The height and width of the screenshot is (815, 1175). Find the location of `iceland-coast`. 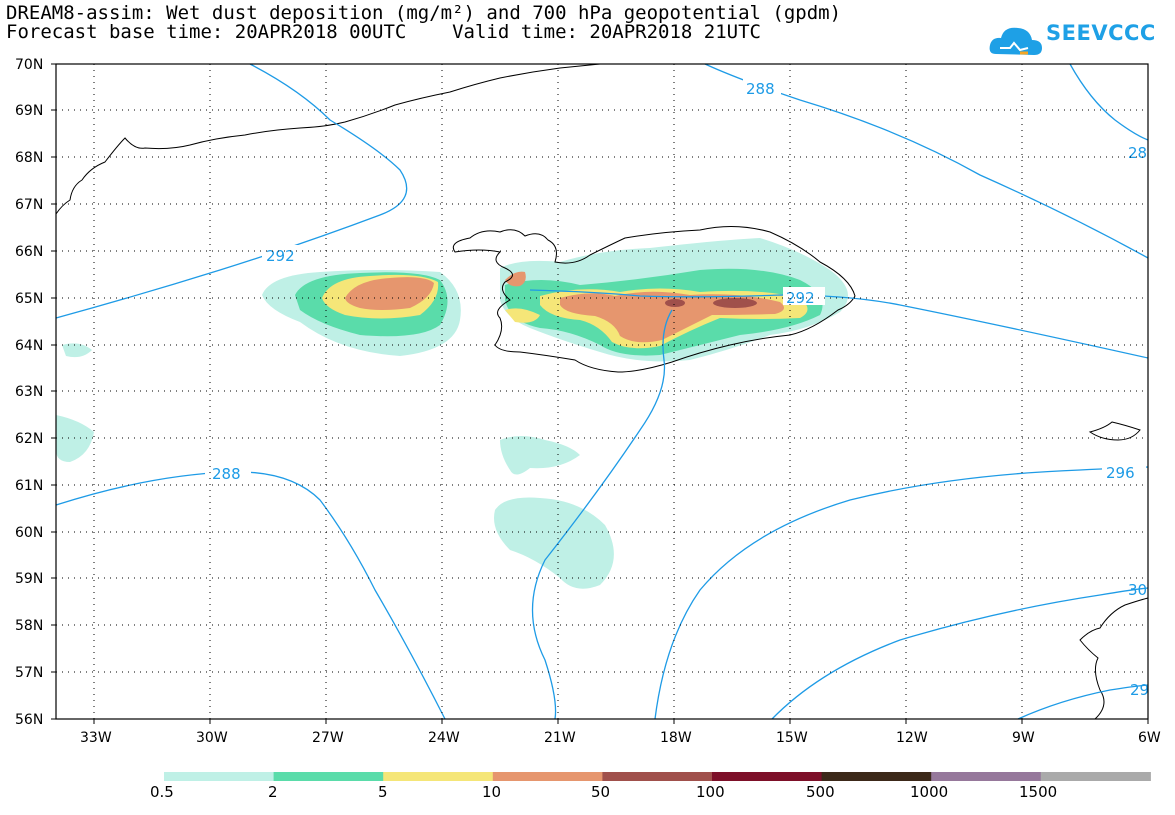

iceland-coast is located at coordinates (654, 299).